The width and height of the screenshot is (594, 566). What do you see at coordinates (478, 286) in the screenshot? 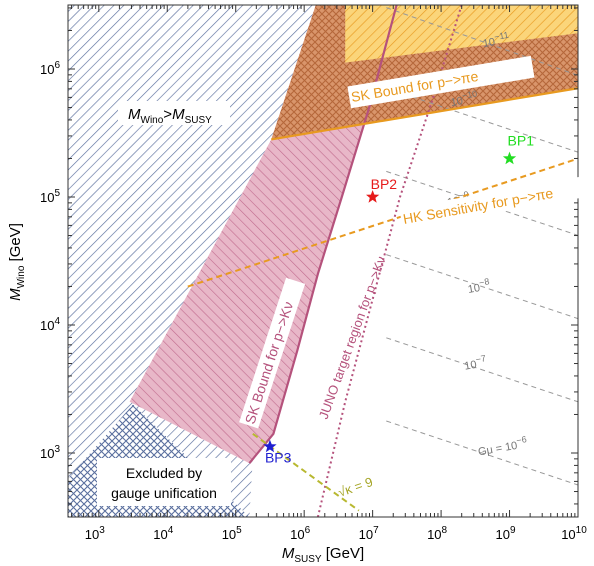
I see `contour-label-3: 10−8` at bounding box center [478, 286].